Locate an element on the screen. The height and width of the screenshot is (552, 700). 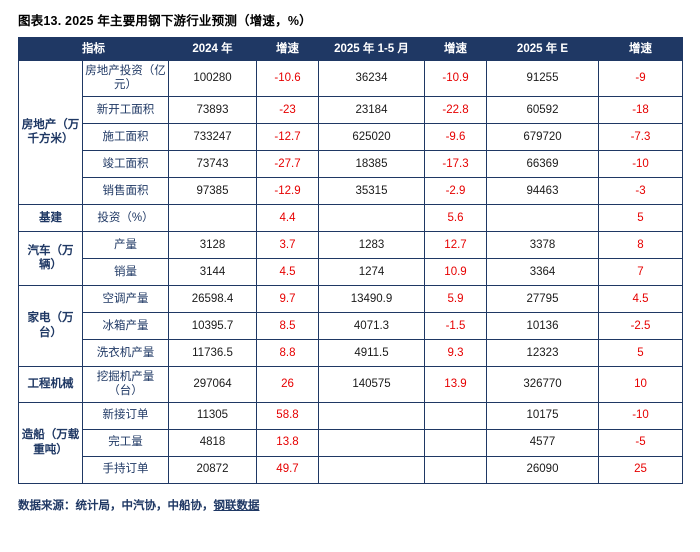
table-row: 施工面积 733247 -12.7 625020 -9.6 679720 -7.3 is located at coordinates (351, 136).